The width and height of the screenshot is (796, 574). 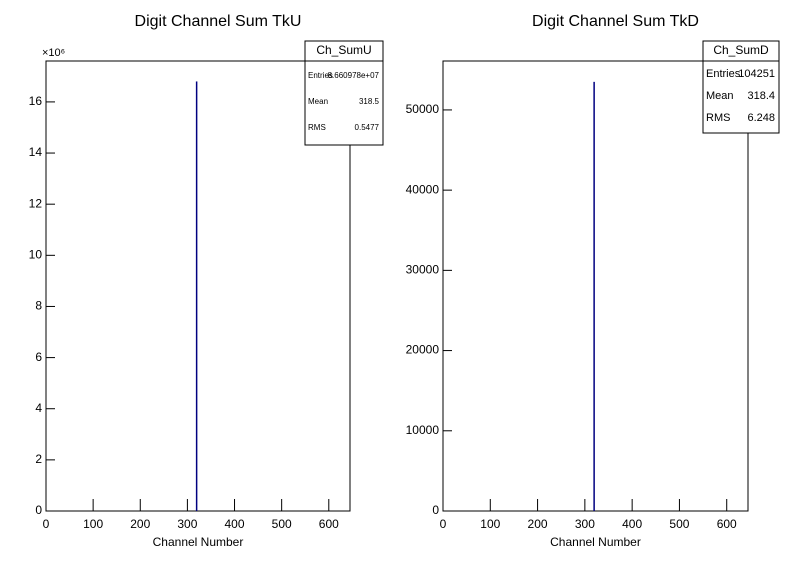 What do you see at coordinates (761, 96) in the screenshot?
I see `stats-value: 318.4` at bounding box center [761, 96].